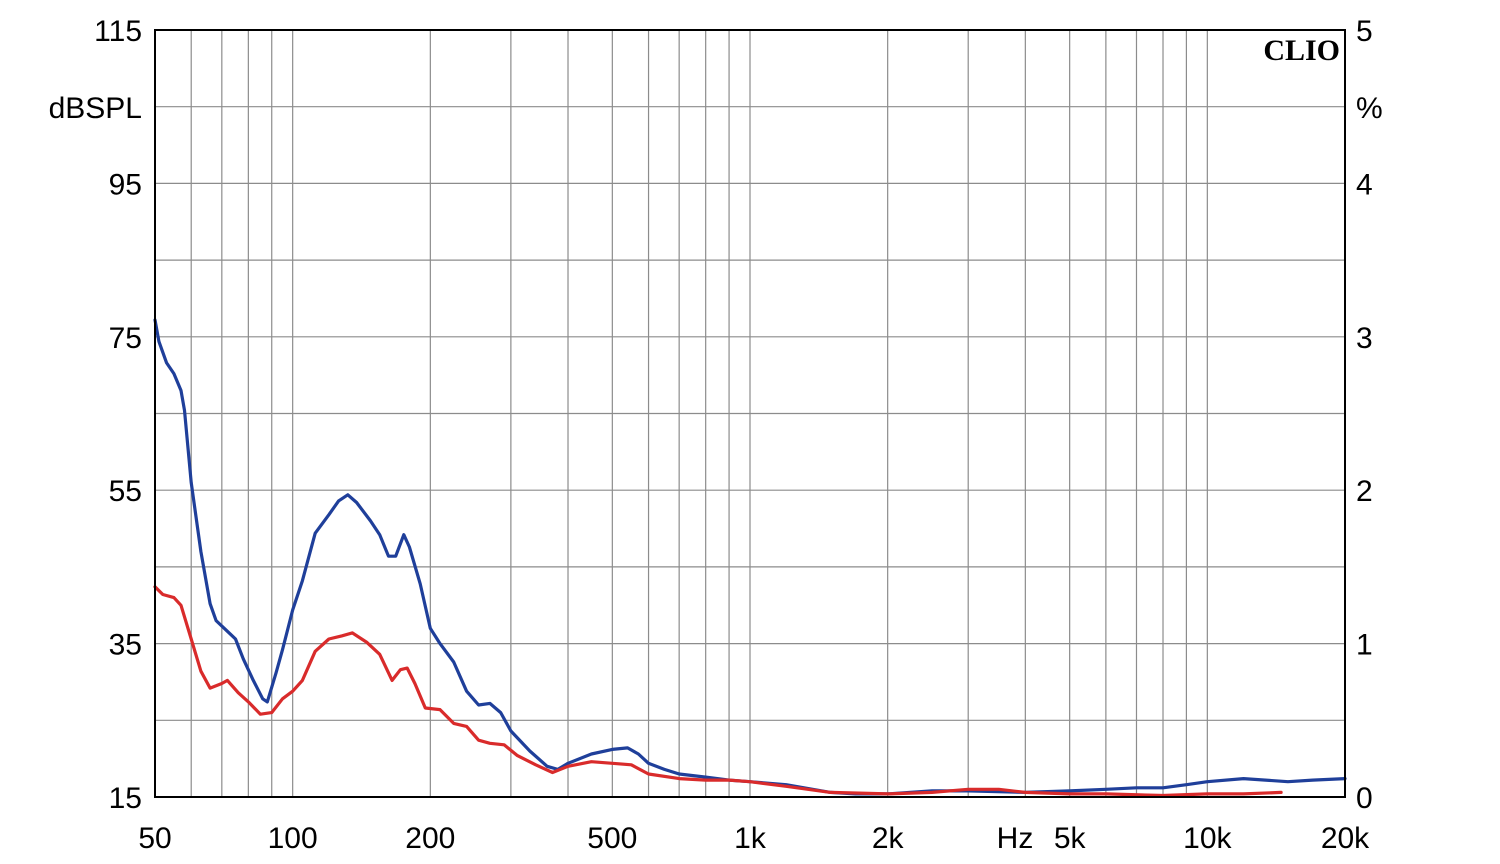  I want to click on x-tick-label: 1k, so click(750, 838).